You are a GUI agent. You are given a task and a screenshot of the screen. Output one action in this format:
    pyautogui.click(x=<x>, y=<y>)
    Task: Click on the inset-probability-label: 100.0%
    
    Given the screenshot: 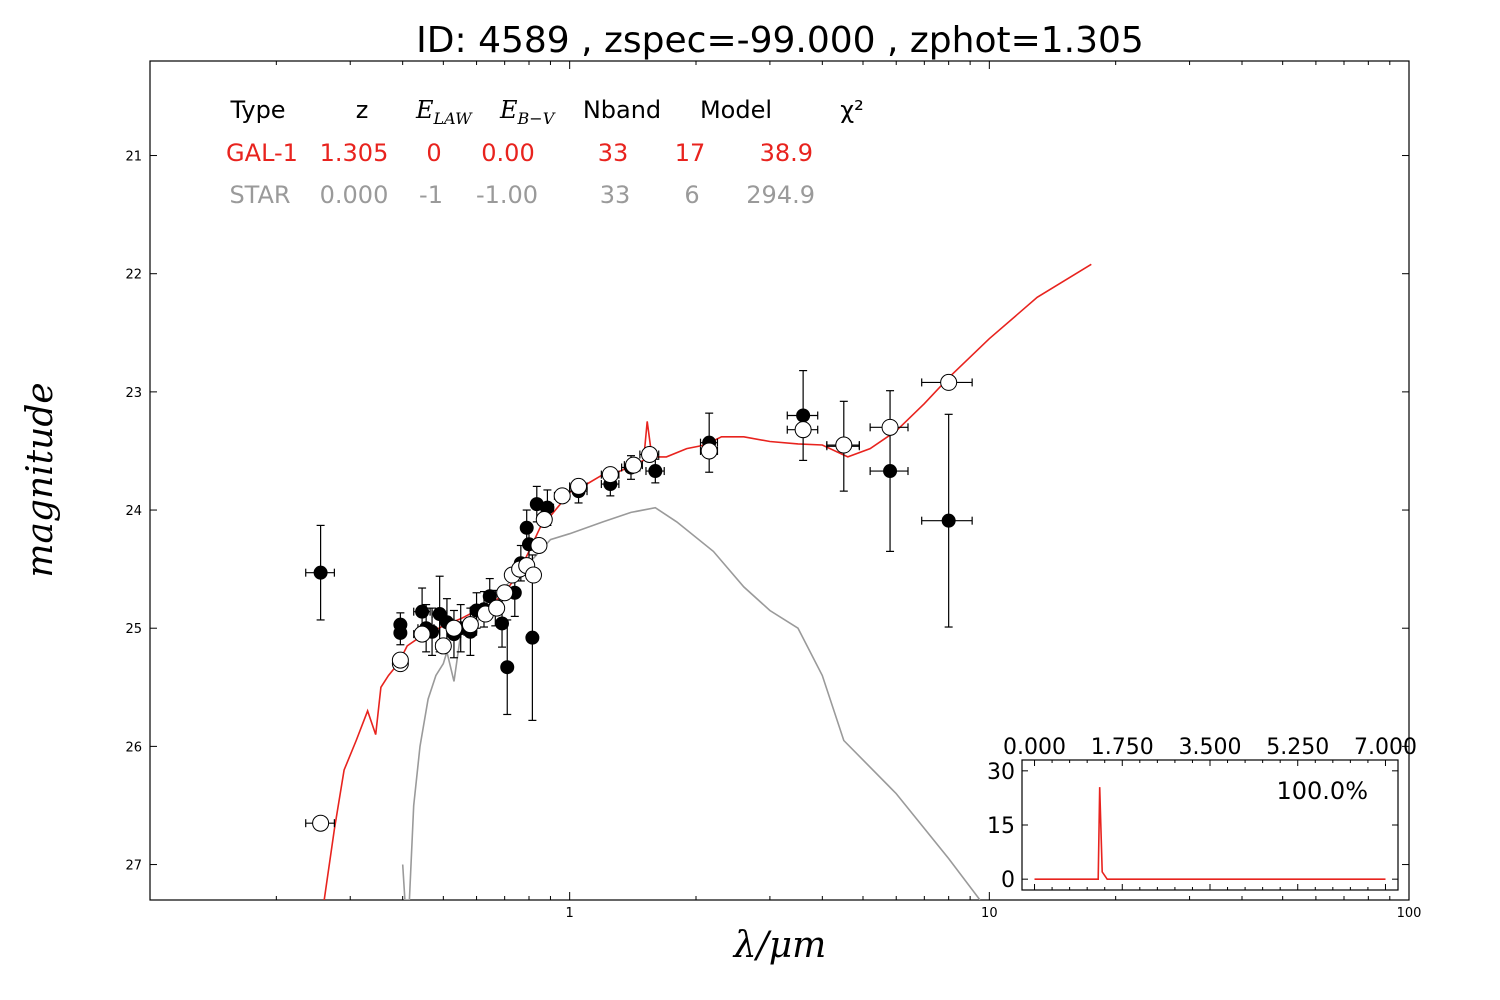 What is the action you would take?
    pyautogui.click(x=1322, y=791)
    